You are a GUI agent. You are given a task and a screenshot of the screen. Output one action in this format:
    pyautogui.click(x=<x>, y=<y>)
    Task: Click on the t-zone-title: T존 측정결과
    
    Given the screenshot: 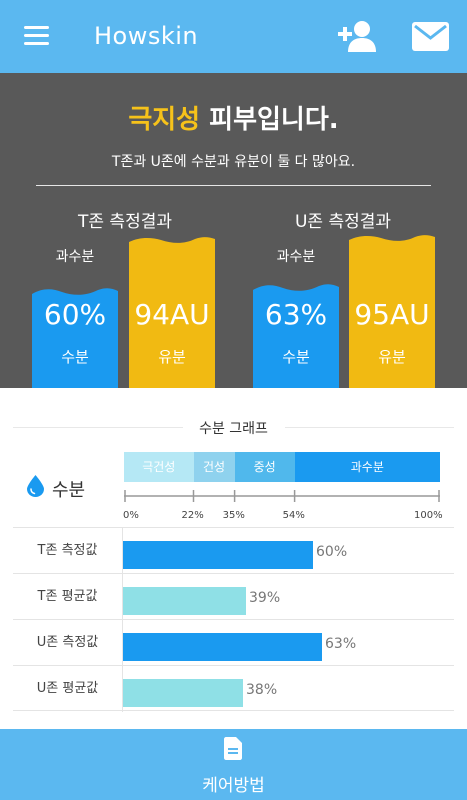 What is the action you would take?
    pyautogui.click(x=125, y=222)
    